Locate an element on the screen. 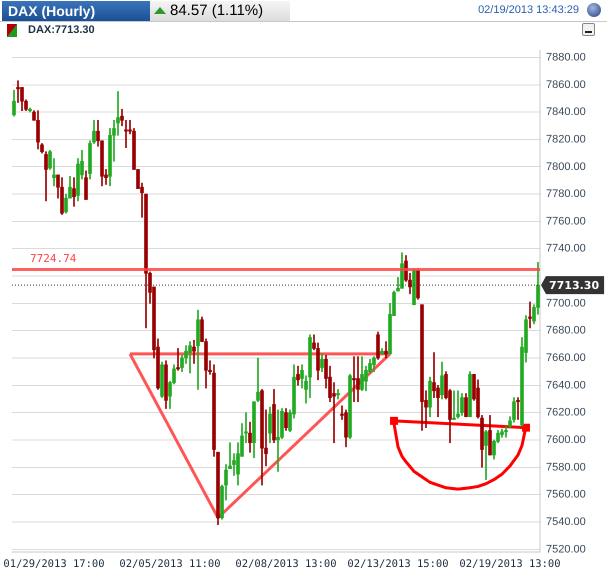 The height and width of the screenshot is (572, 607). y-tick-label: 7620.00 is located at coordinates (566, 412).